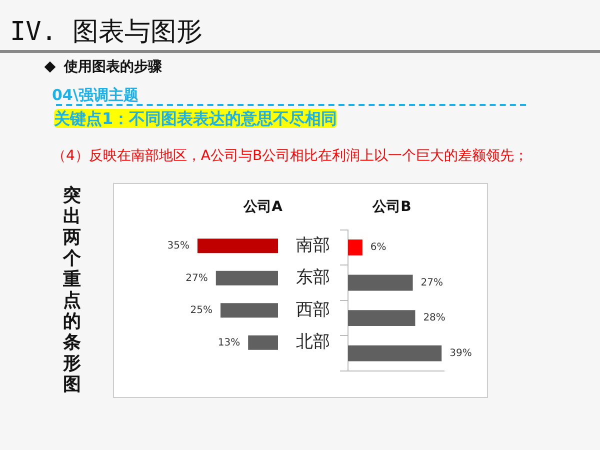 This screenshot has width=600, height=450. What do you see at coordinates (290, 156) in the screenshot?
I see `text: （4）反映在南部地区，A公司与B公司相比在利润上以一个巨大的差额领先；` at bounding box center [290, 156].